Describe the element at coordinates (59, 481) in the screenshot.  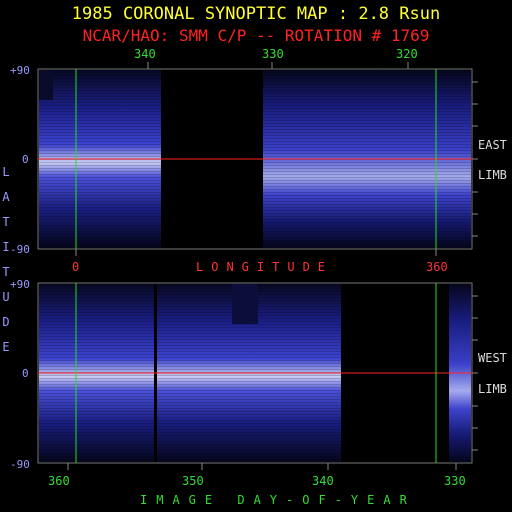
I see `day-tick-label: 360` at that location.